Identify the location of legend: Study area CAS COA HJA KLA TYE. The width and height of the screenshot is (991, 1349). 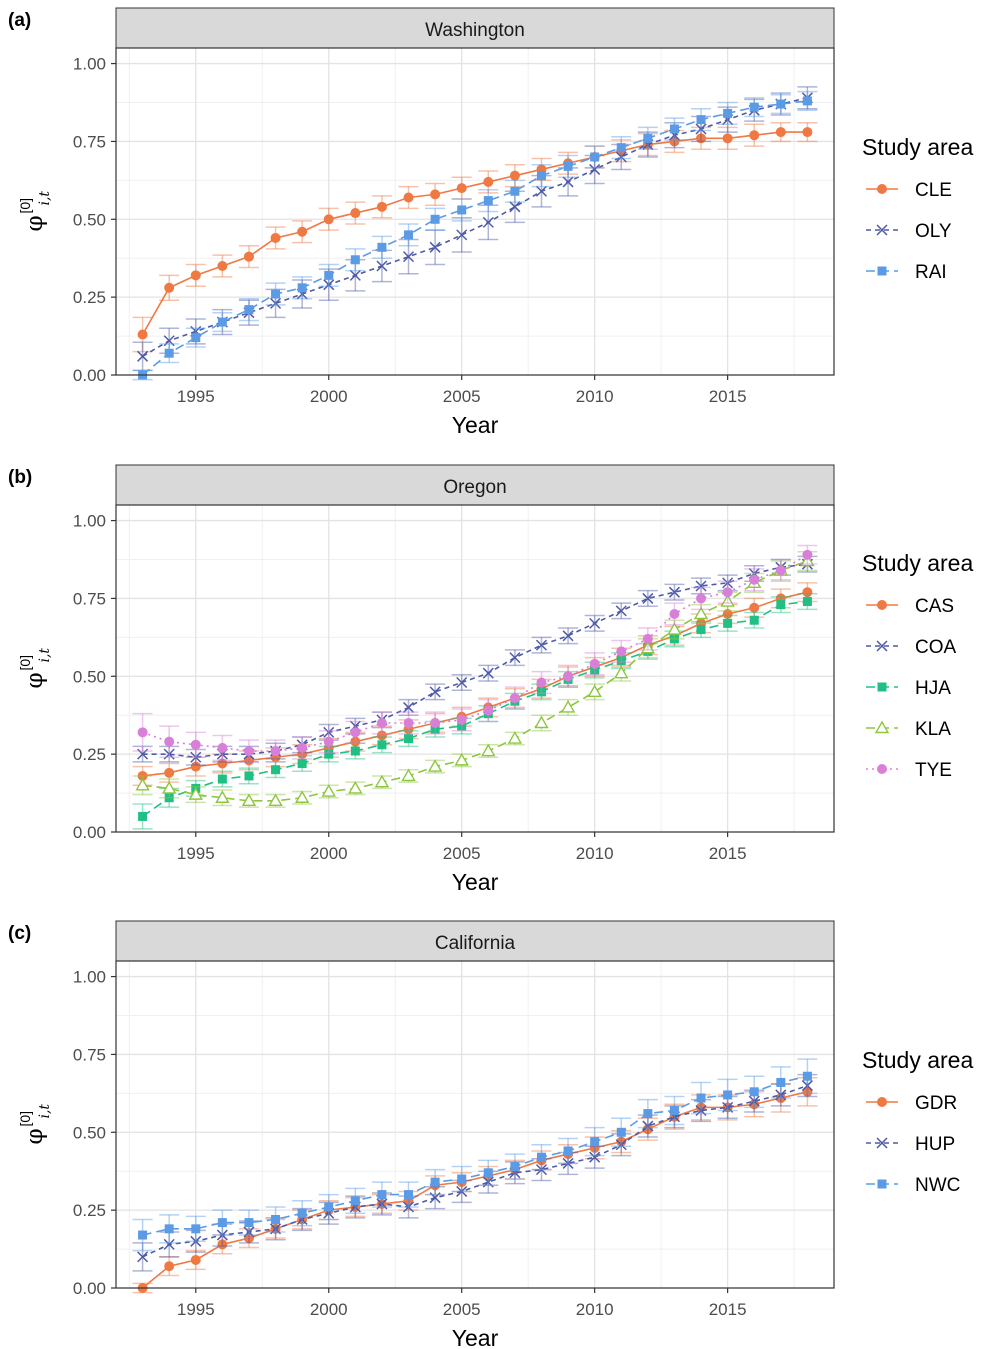
(917, 665).